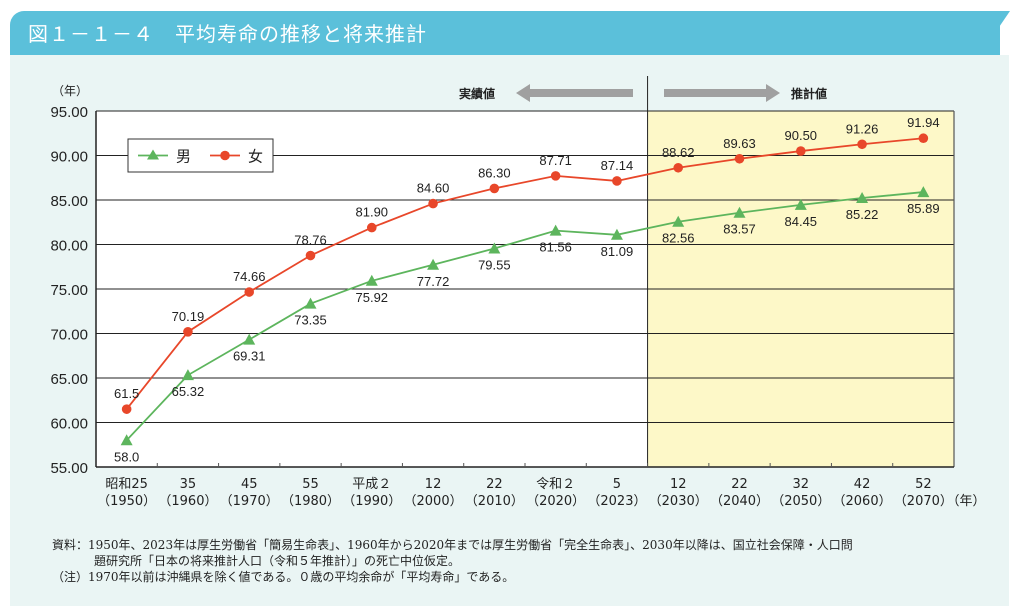 The image size is (1022, 616). Describe the element at coordinates (616, 501) in the screenshot. I see `x-tick-label-year: （2023）` at that location.